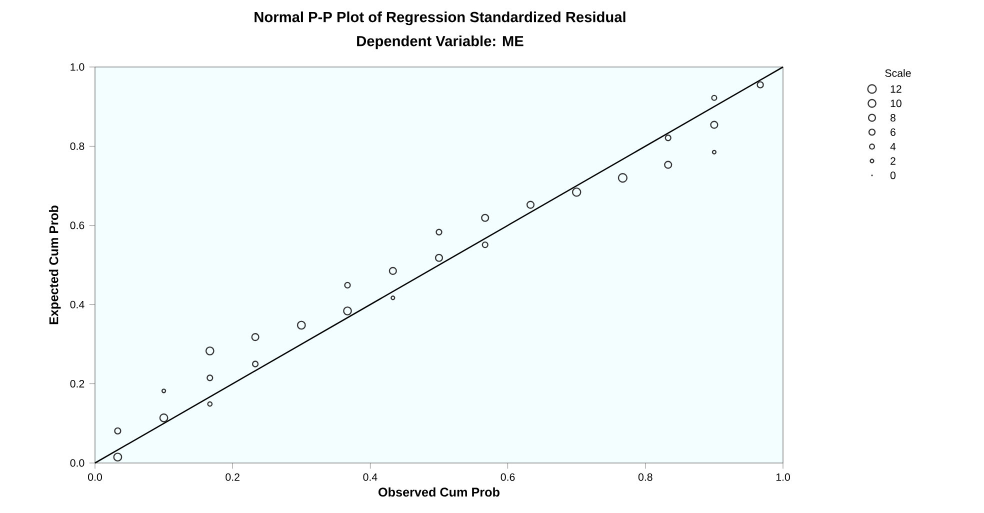 This screenshot has height=513, width=984. Describe the element at coordinates (233, 477) in the screenshot. I see `x-tick-label: 0.2` at that location.